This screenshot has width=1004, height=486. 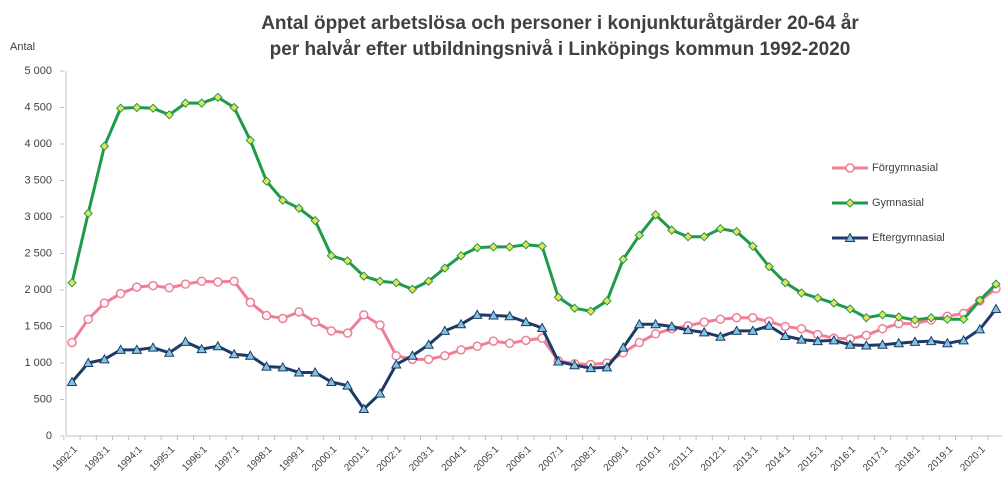 What do you see at coordinates (552, 459) in the screenshot?
I see `x-tick-label: 2007:1` at bounding box center [552, 459].